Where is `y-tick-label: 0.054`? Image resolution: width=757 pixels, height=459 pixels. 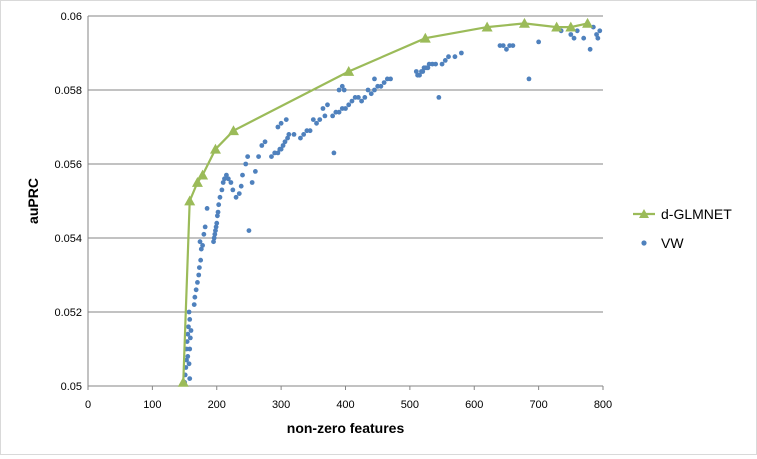 y-tick-label: 0.054 is located at coordinates (68, 239).